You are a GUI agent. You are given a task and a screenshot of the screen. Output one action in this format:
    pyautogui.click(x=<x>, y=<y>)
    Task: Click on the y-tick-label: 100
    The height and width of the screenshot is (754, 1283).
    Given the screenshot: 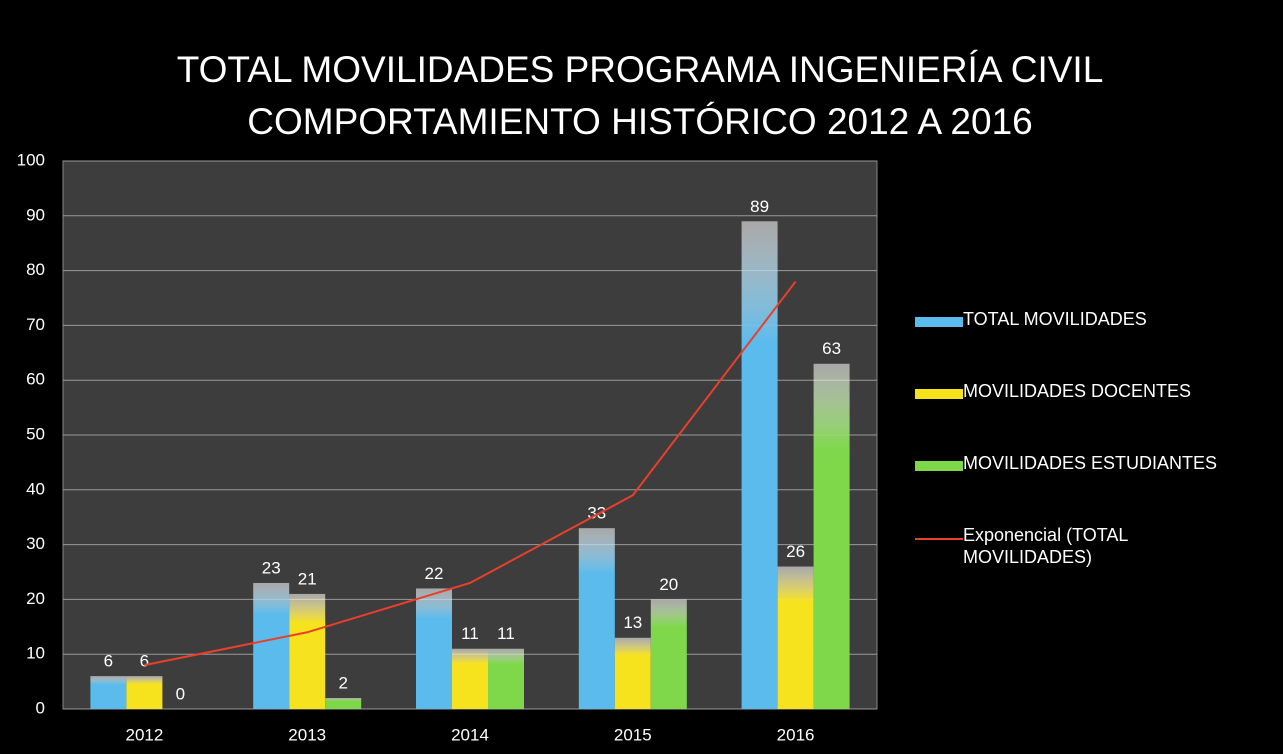 What is the action you would take?
    pyautogui.click(x=31, y=159)
    